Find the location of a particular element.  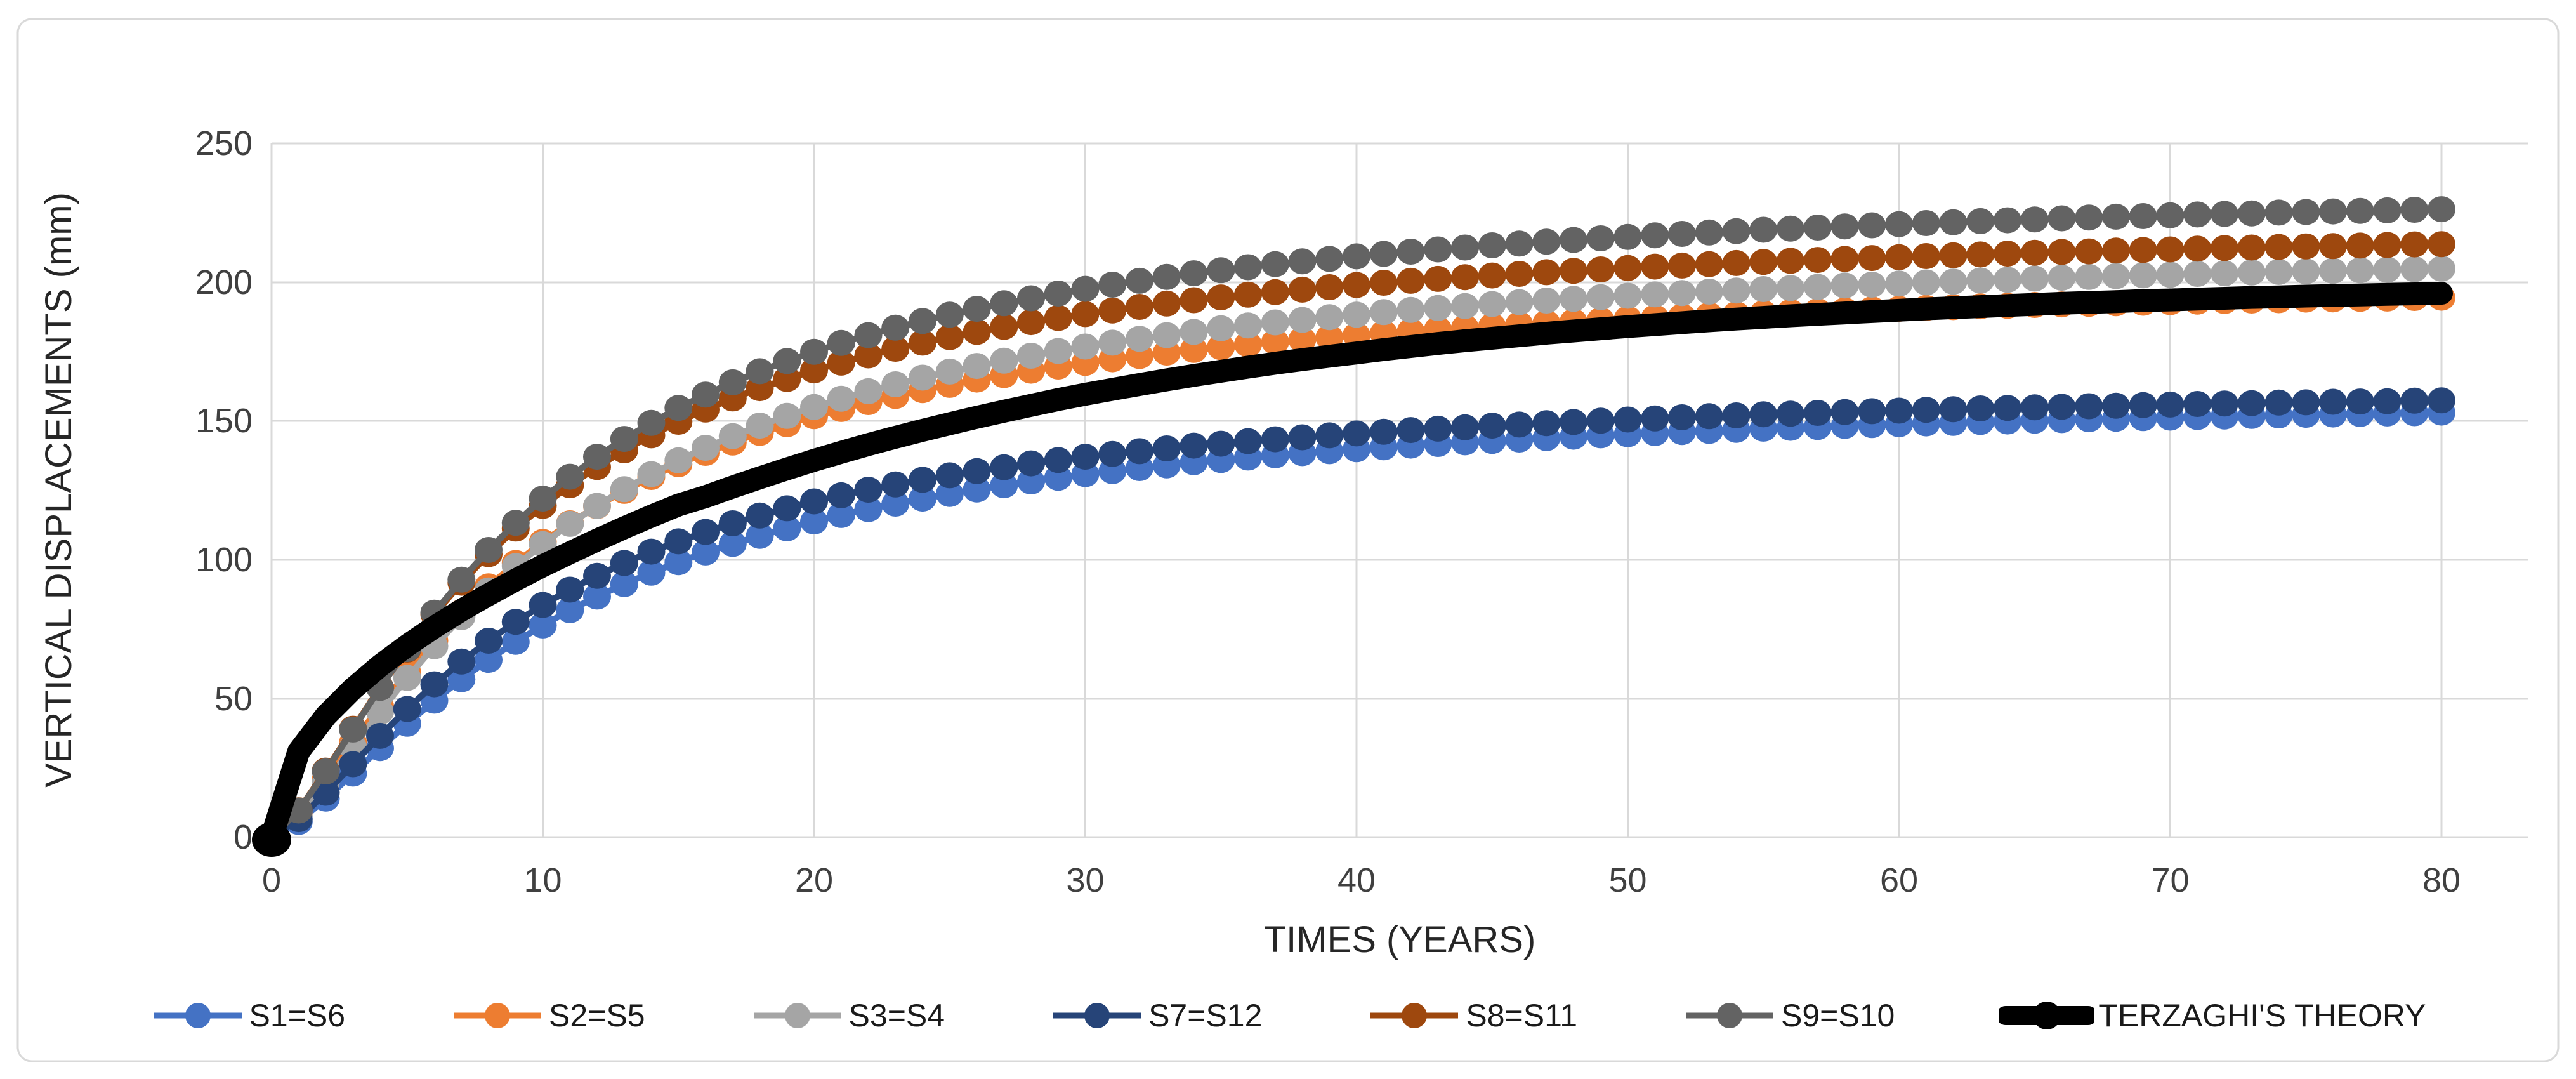

y-tick-label: 0 is located at coordinates (243, 837).